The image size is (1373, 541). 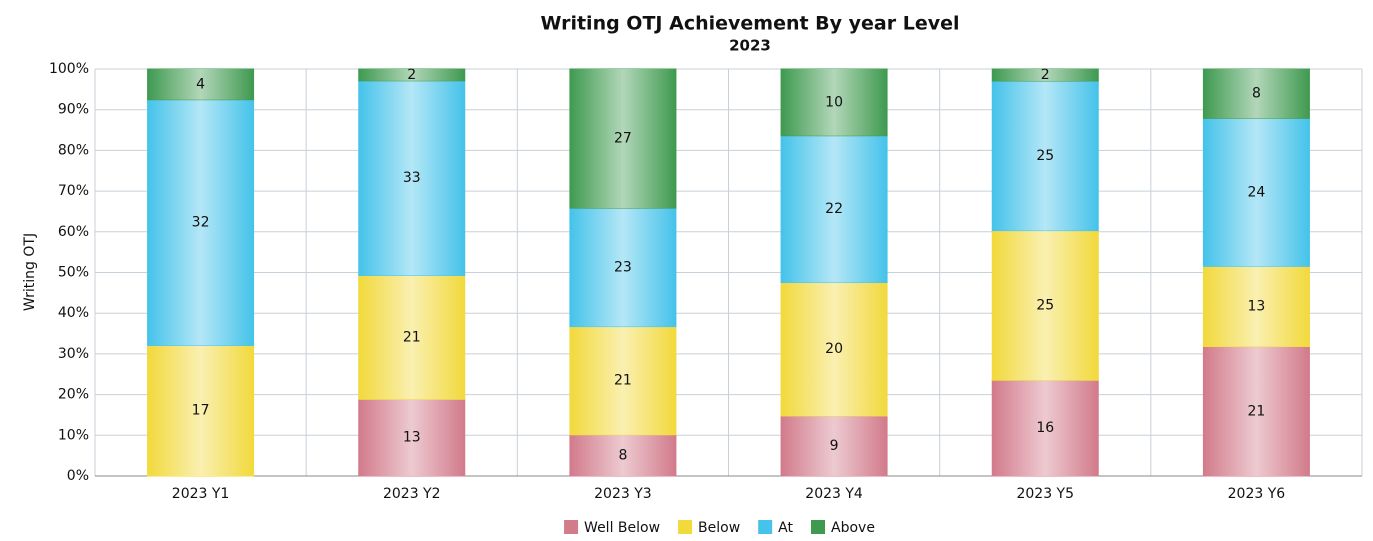 What do you see at coordinates (73, 395) in the screenshot?
I see `y-tick-label: 20%` at bounding box center [73, 395].